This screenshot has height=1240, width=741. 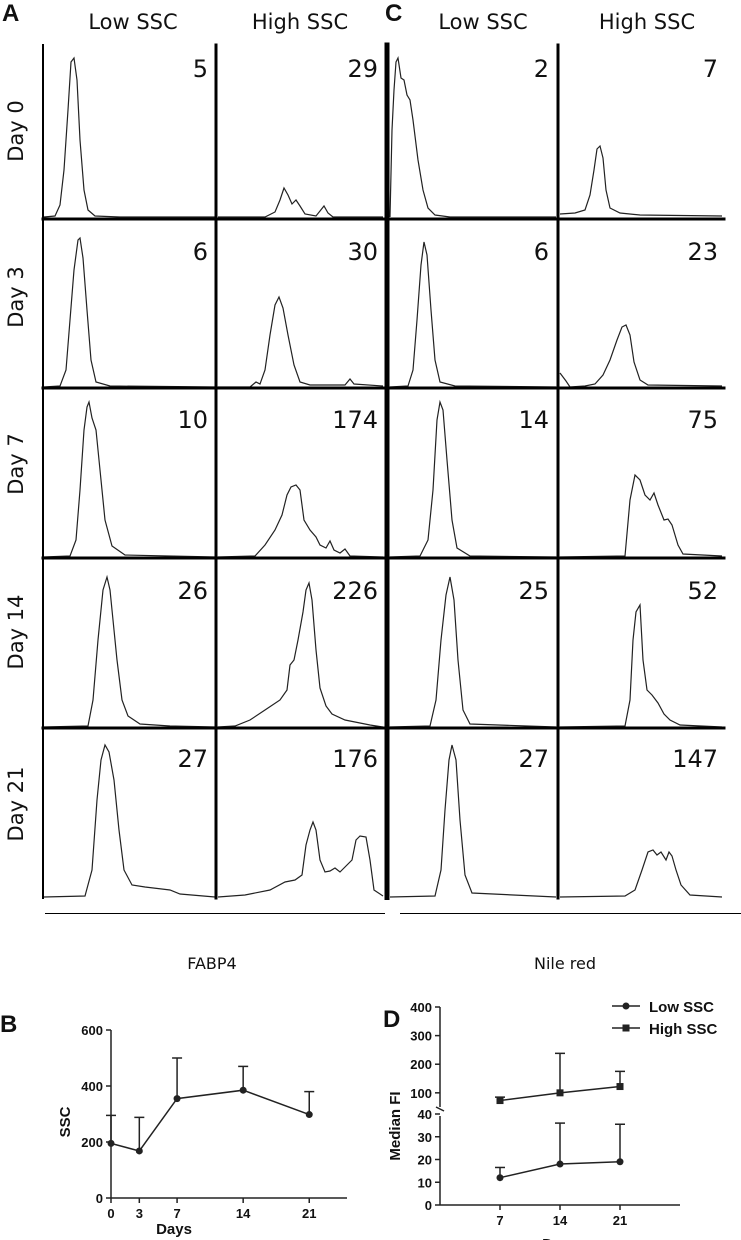 I want to click on y-axis-title: SSC, so click(x=65, y=1121).